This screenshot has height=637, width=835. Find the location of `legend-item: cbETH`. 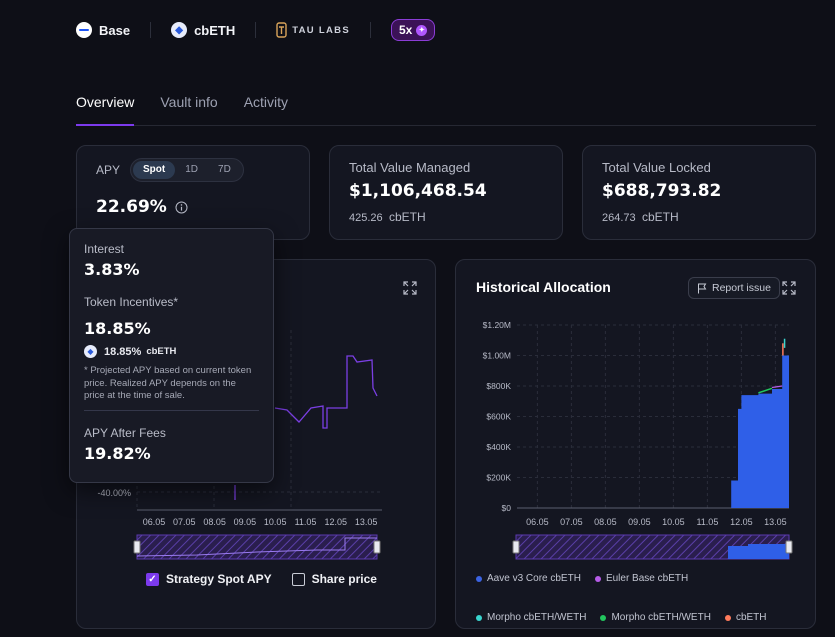

legend-item: cbETH is located at coordinates (745, 617).